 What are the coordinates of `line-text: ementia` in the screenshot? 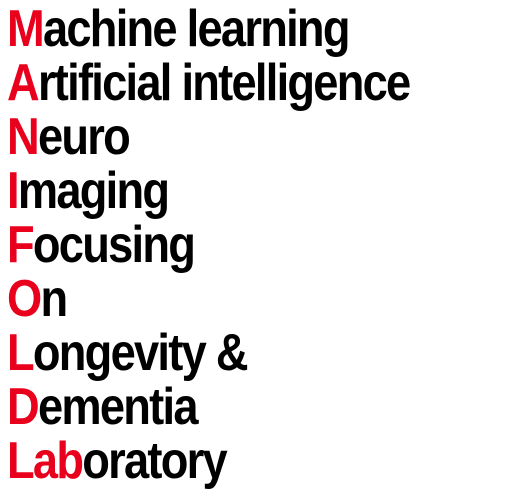 It's located at (118, 407).